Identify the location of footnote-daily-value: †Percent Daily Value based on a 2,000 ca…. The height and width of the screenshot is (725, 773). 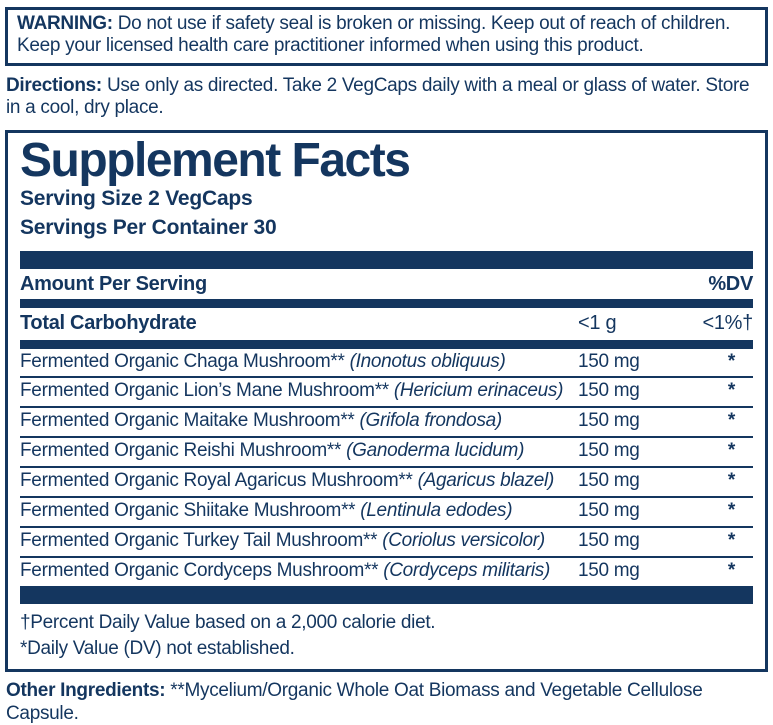
(228, 622).